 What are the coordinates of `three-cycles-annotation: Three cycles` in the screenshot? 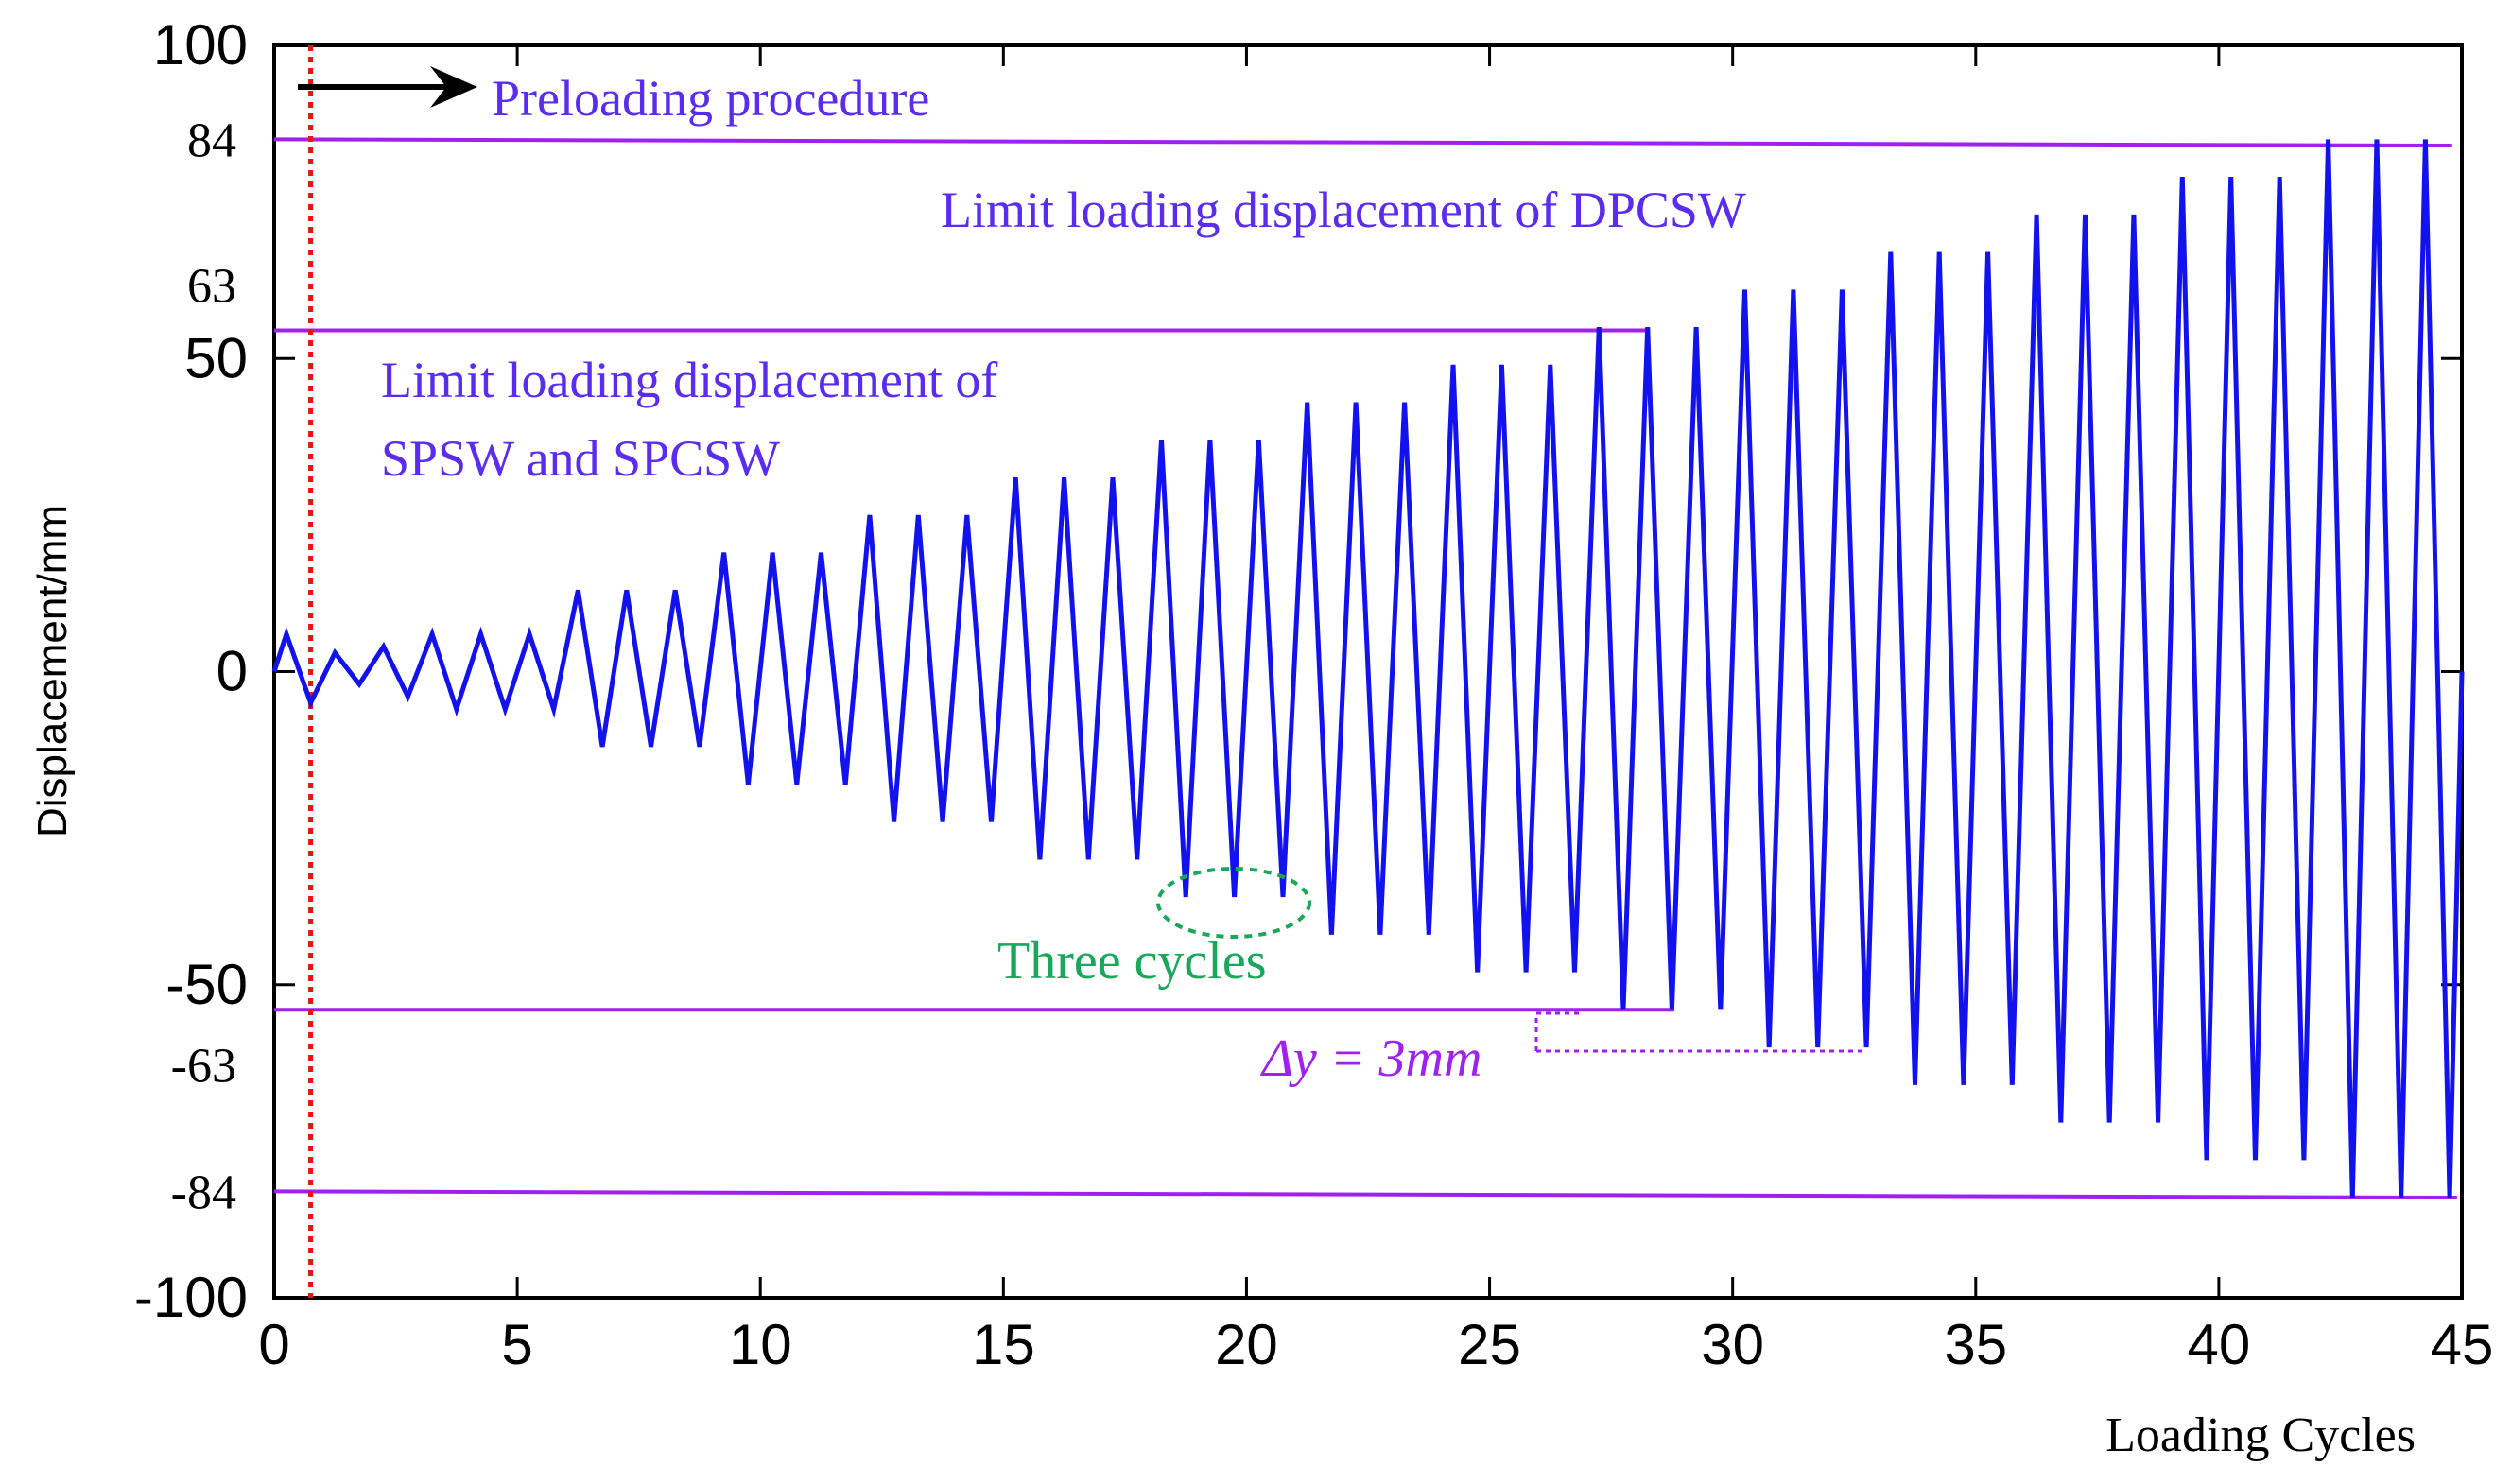 It's located at (1131, 962).